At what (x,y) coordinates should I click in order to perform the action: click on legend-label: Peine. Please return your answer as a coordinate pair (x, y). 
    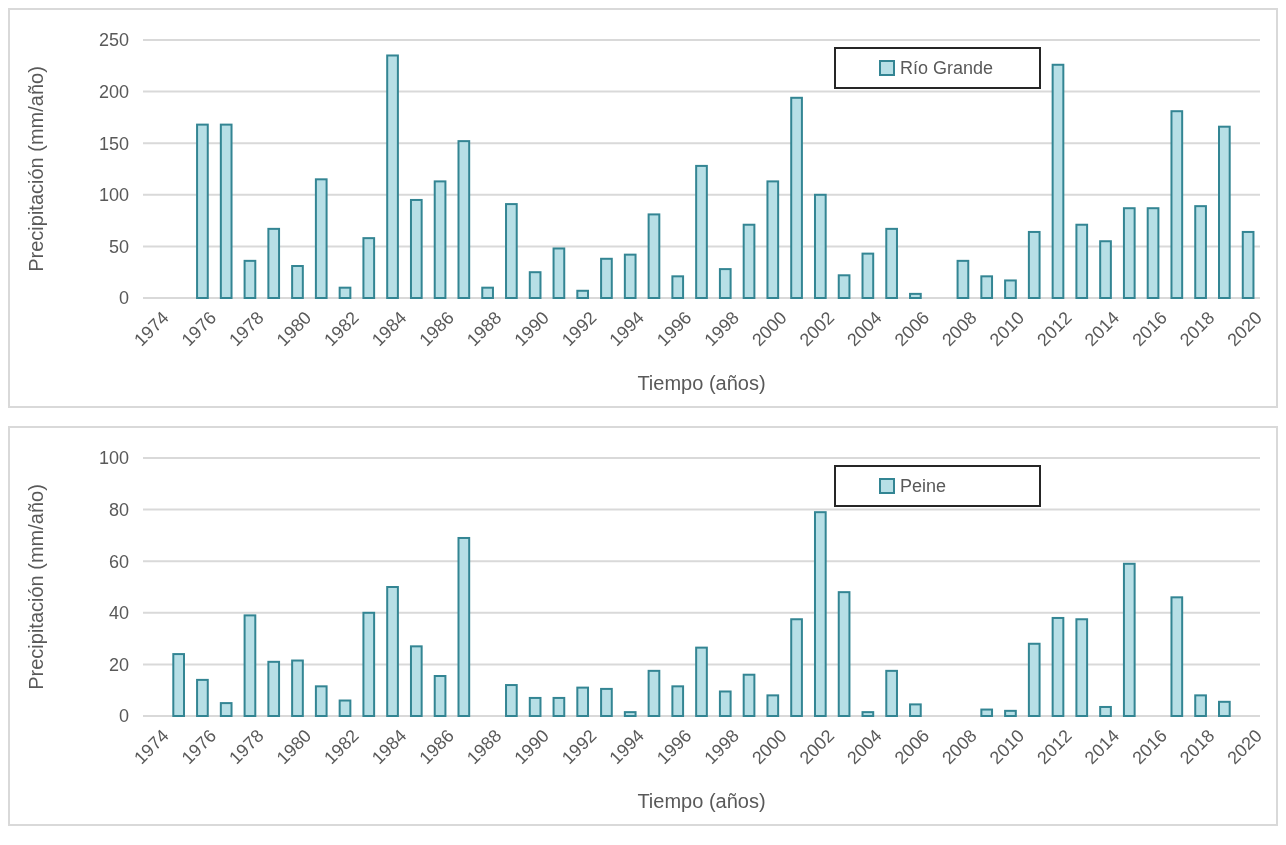
    Looking at the image, I should click on (923, 486).